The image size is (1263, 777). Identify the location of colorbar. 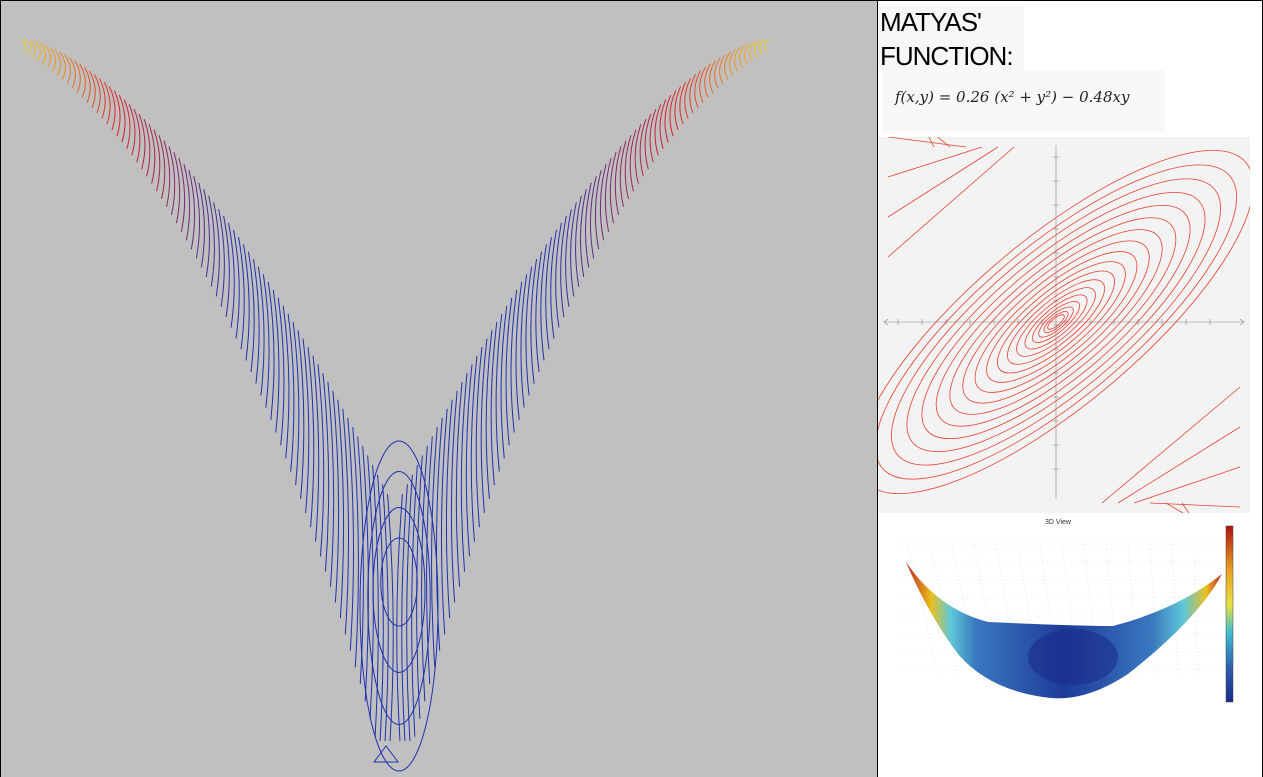
(1229, 614).